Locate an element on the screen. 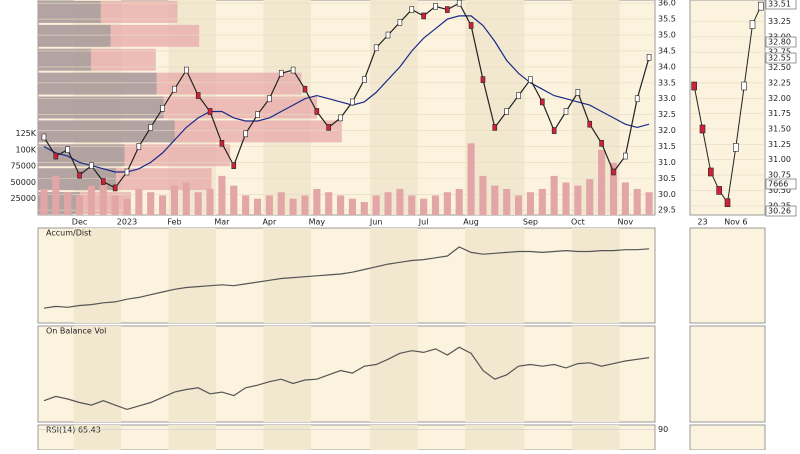  y-tick-label: 31.75 is located at coordinates (779, 113).